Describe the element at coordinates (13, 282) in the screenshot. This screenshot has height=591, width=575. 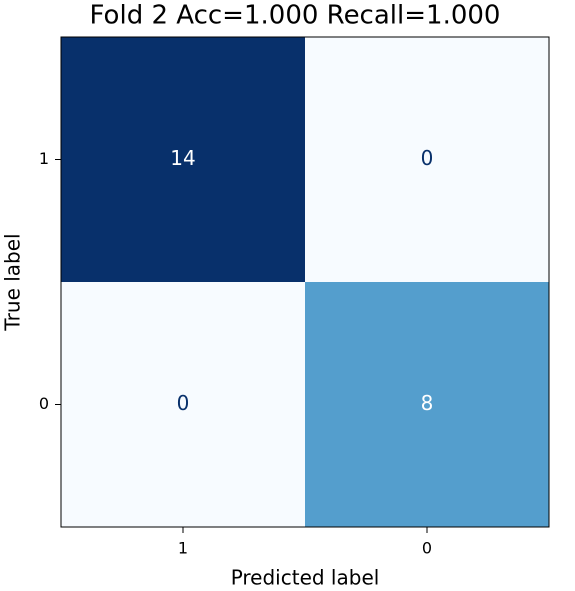
I see `y-axis-label: True label` at that location.